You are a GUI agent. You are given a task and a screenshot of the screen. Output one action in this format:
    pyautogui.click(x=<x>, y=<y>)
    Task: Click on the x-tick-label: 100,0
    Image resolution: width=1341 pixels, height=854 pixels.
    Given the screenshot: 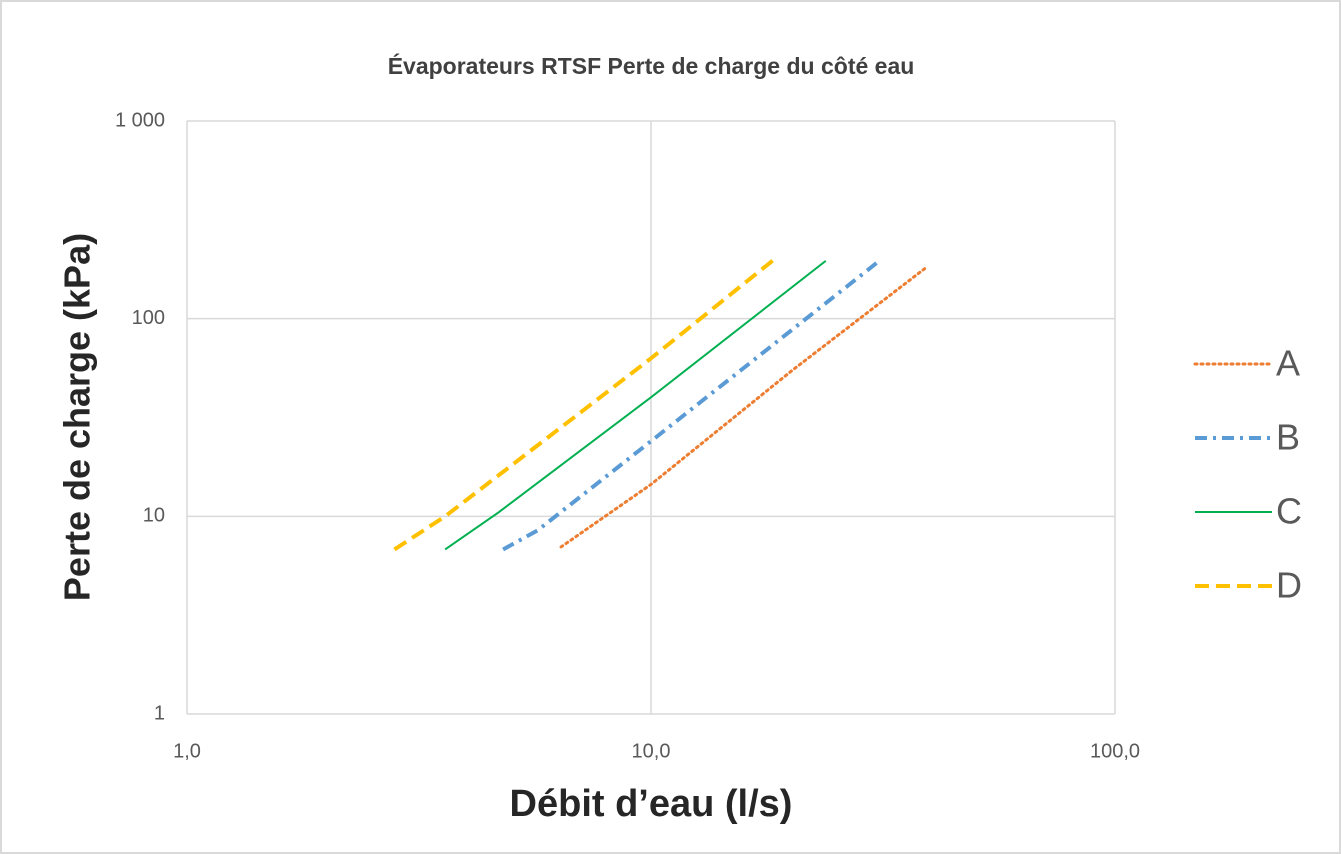 What is the action you would take?
    pyautogui.click(x=1115, y=751)
    